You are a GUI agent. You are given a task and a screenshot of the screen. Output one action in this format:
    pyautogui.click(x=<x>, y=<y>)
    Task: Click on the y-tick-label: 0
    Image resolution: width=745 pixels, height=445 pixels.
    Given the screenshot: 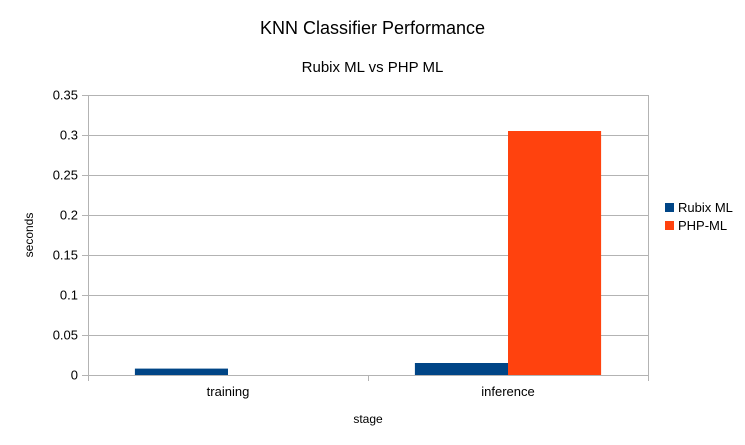 What is the action you would take?
    pyautogui.click(x=74, y=375)
    